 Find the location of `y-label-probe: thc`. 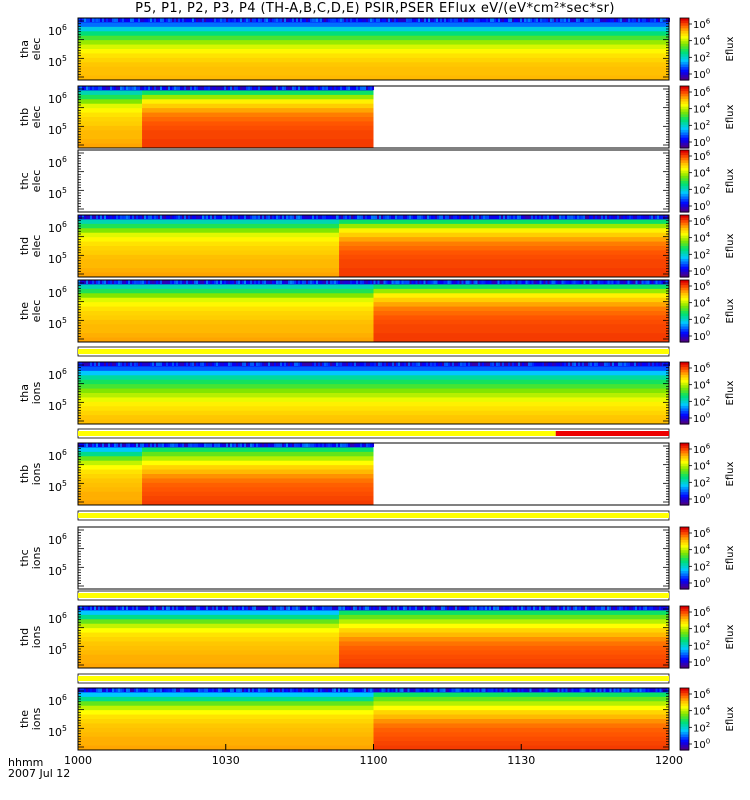

y-label-probe: thc is located at coordinates (24, 180).